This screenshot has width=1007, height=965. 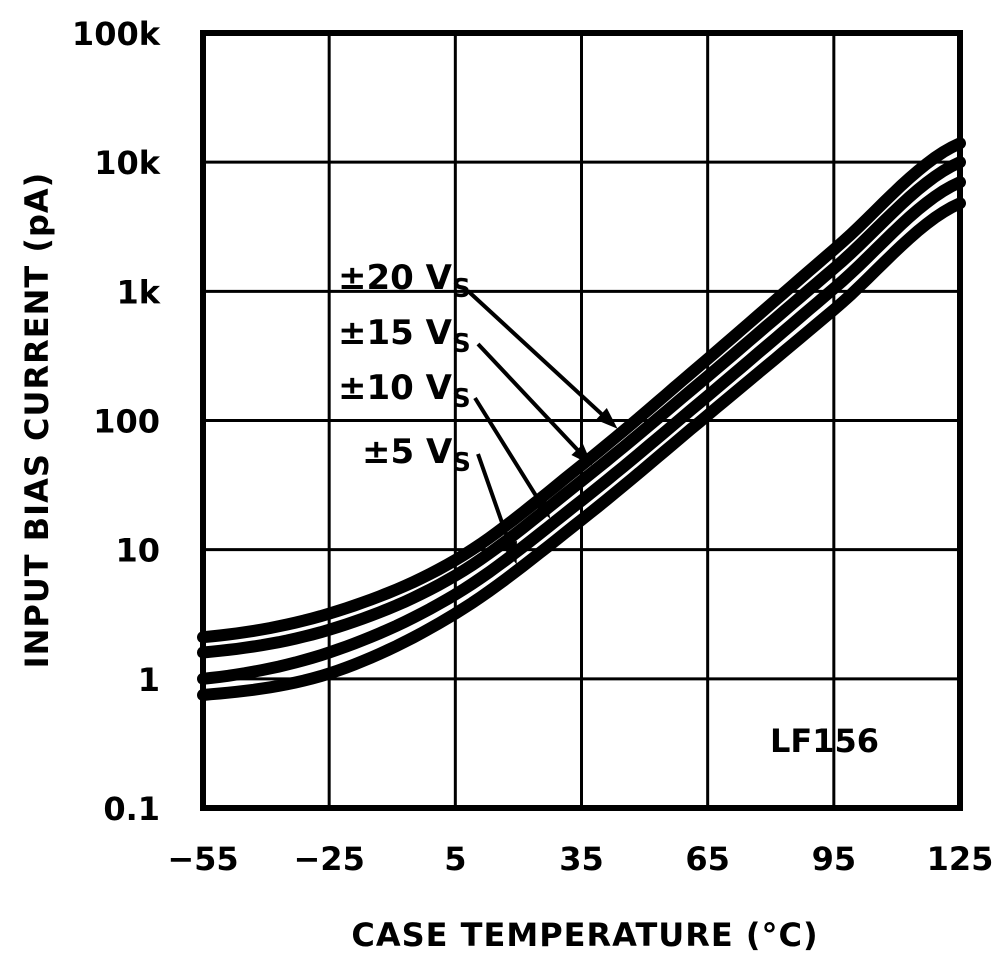 What do you see at coordinates (404, 391) in the screenshot?
I see `series-label-3: ±10 VS` at bounding box center [404, 391].